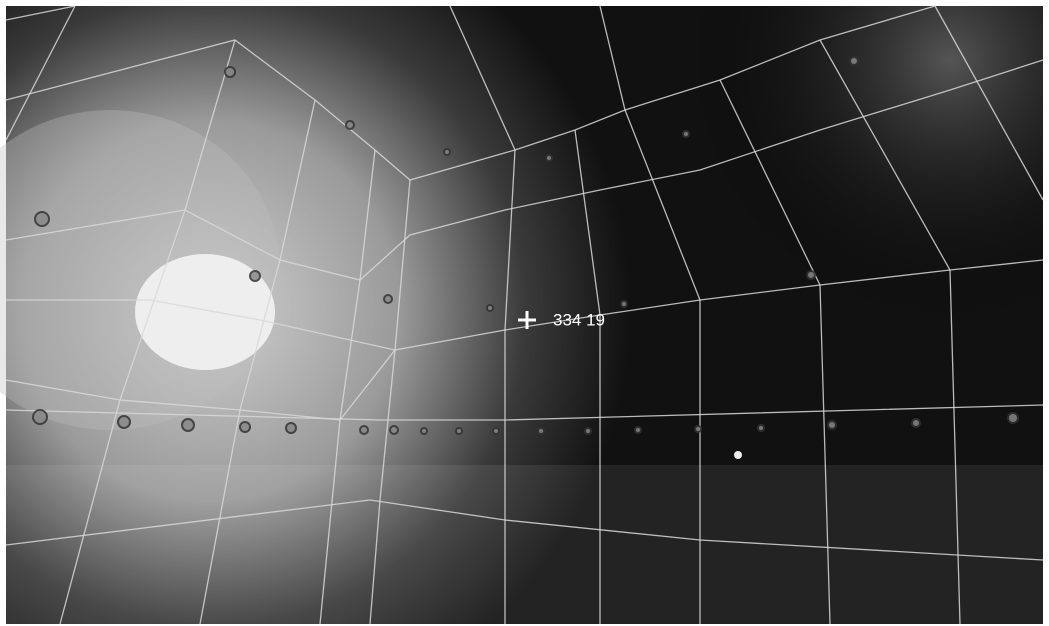  I want to click on bright-spot, so click(205, 312).